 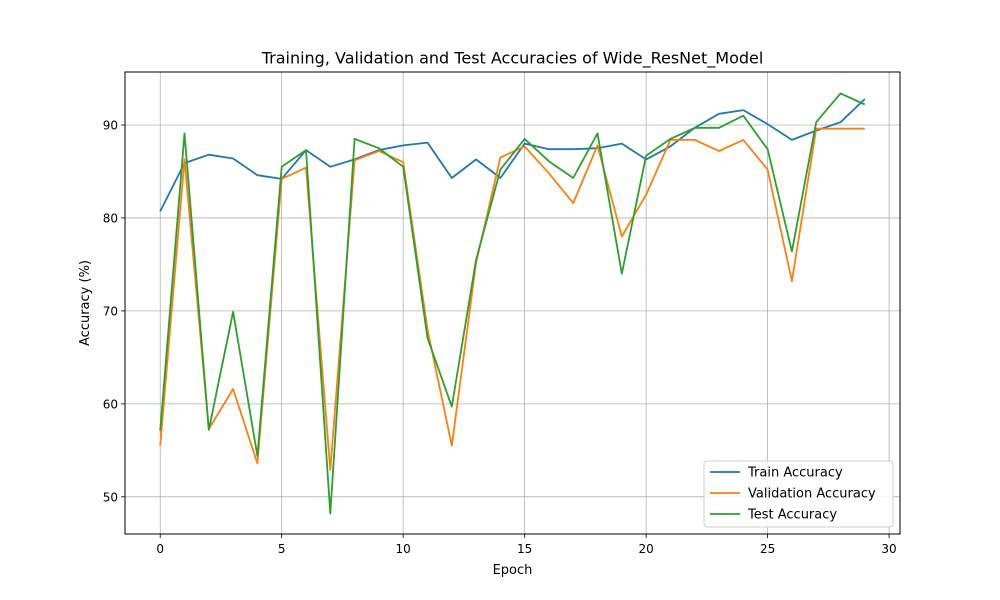 What do you see at coordinates (110, 218) in the screenshot?
I see `y-tick-label: 80` at bounding box center [110, 218].